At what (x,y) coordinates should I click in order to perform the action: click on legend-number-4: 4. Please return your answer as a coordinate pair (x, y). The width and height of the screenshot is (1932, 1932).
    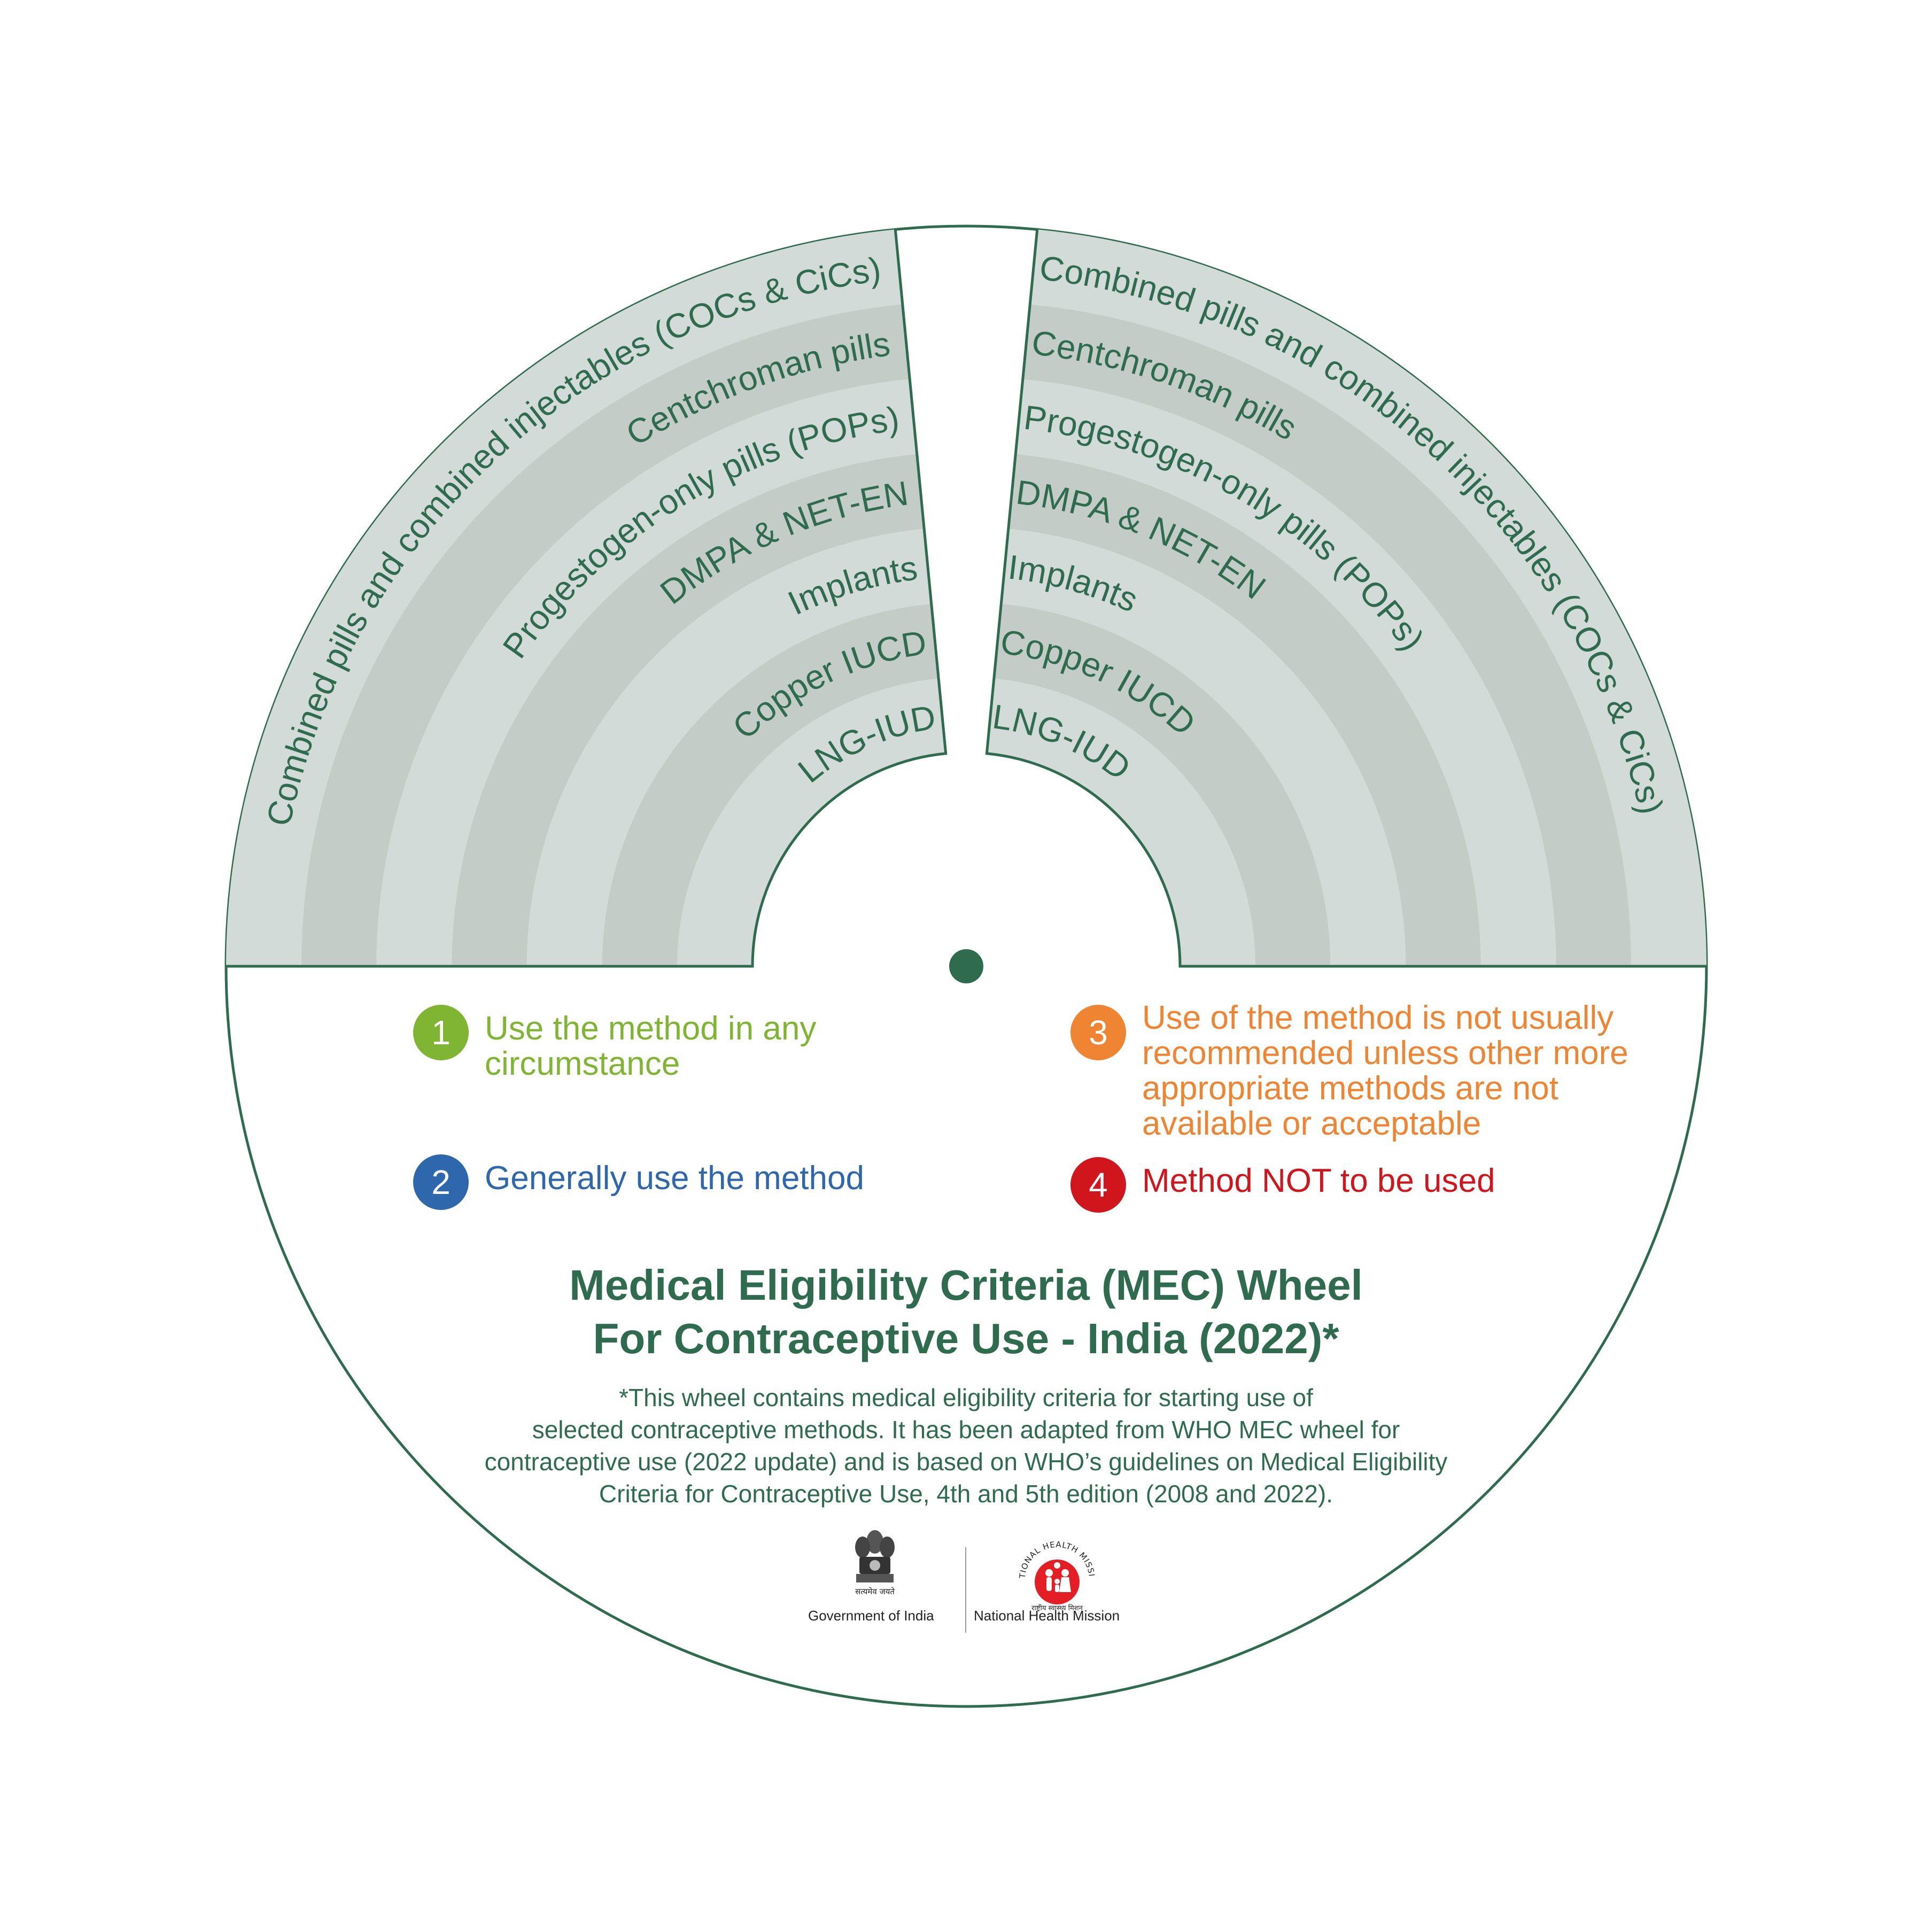
    Looking at the image, I should click on (1098, 1185).